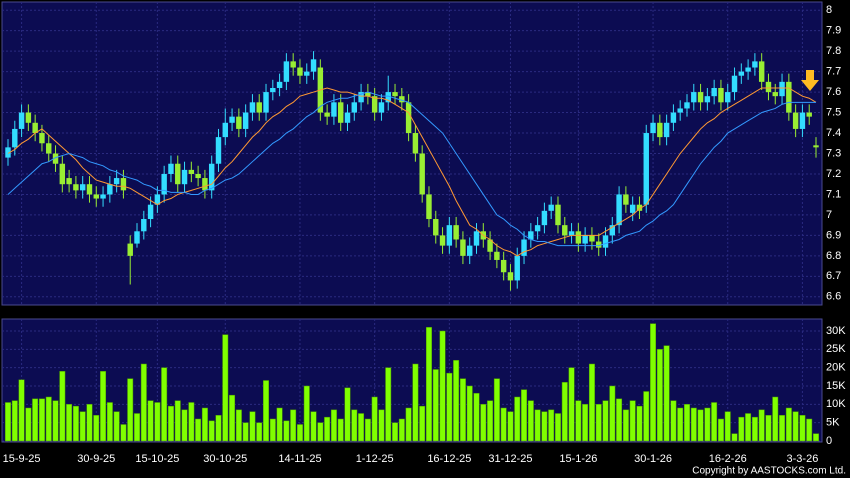  What do you see at coordinates (769, 471) in the screenshot?
I see `copyright: Copyright by AASTOCKS.com Ltd.` at bounding box center [769, 471].